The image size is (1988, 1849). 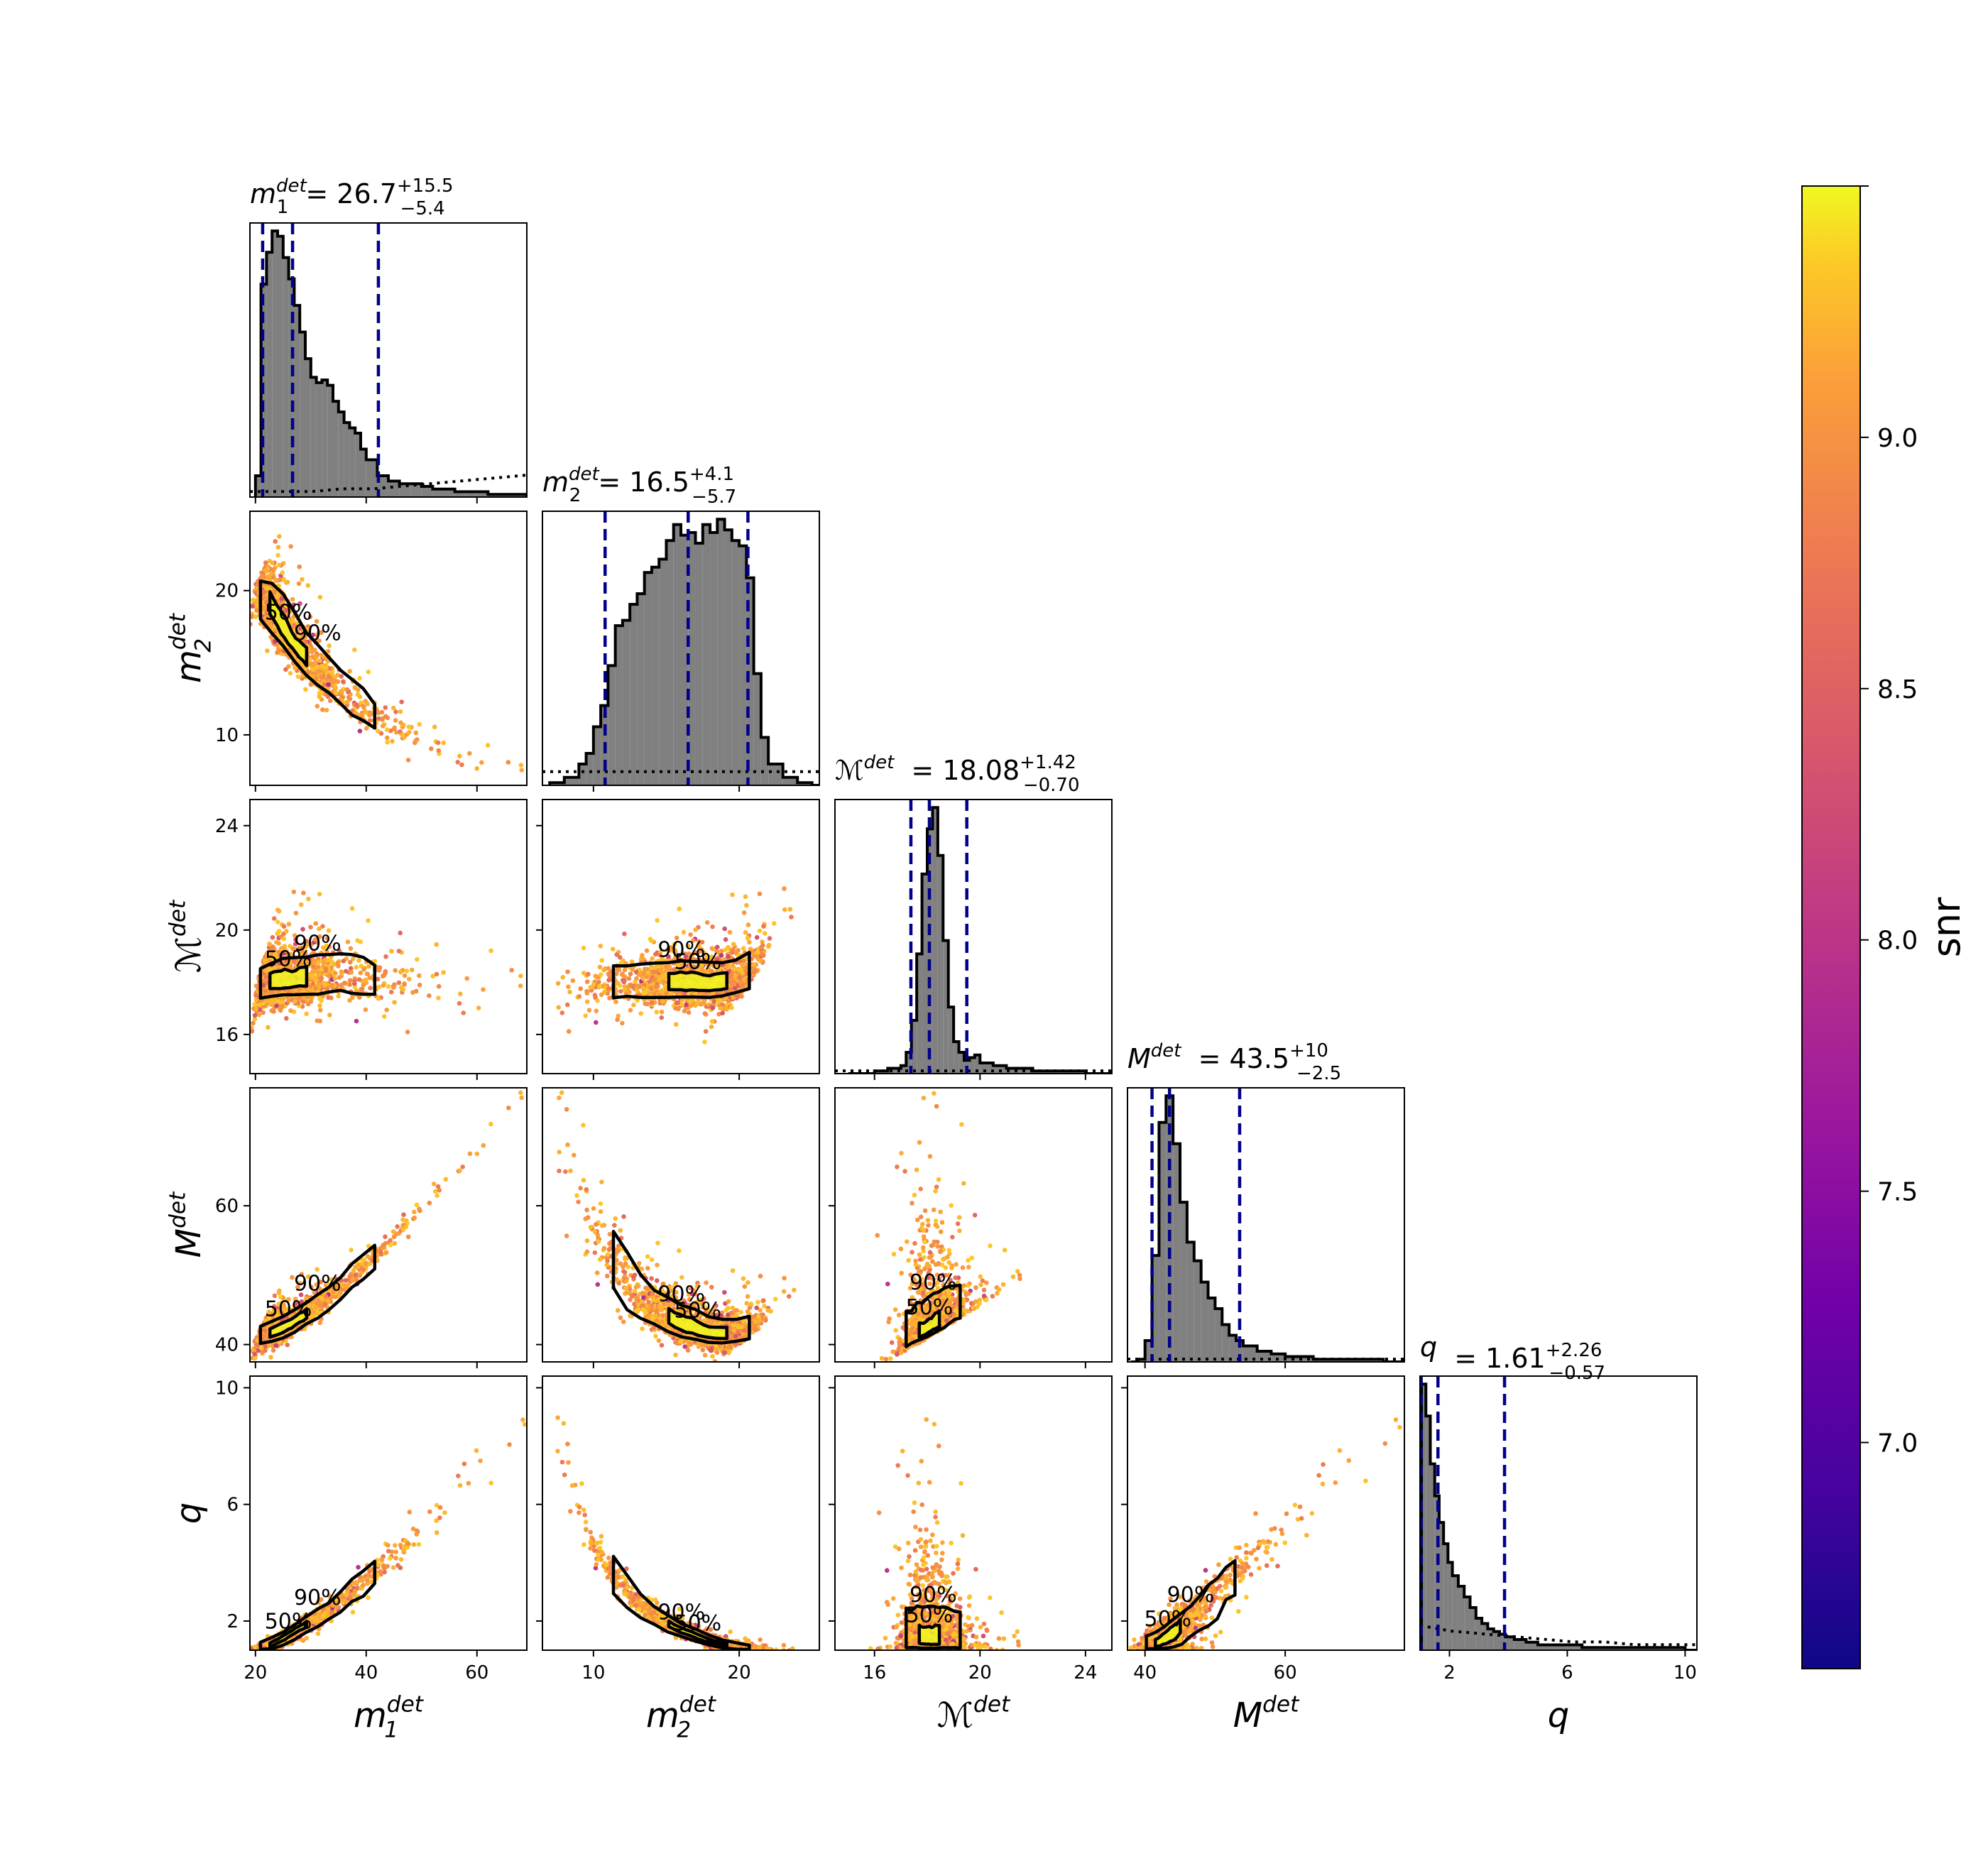 What do you see at coordinates (677, 940) in the screenshot?
I see `panel-mc-m2: 90%50%` at bounding box center [677, 940].